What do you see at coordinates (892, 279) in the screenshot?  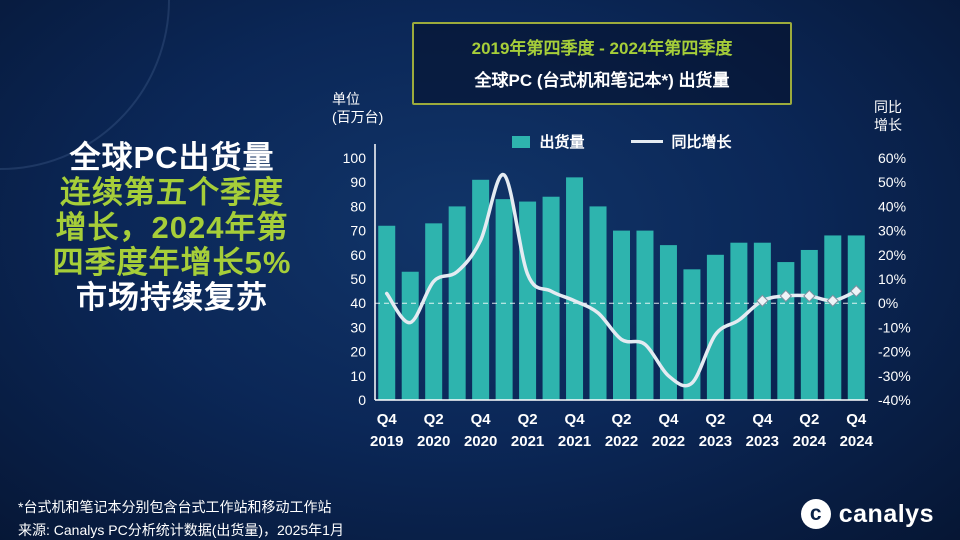 I see `right-axis-tick: 10%` at bounding box center [892, 279].